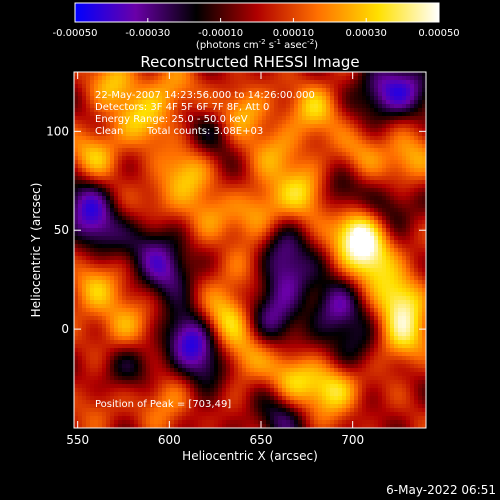  What do you see at coordinates (147, 33) in the screenshot?
I see `colorbar-tick-label: -0.00030` at bounding box center [147, 33].